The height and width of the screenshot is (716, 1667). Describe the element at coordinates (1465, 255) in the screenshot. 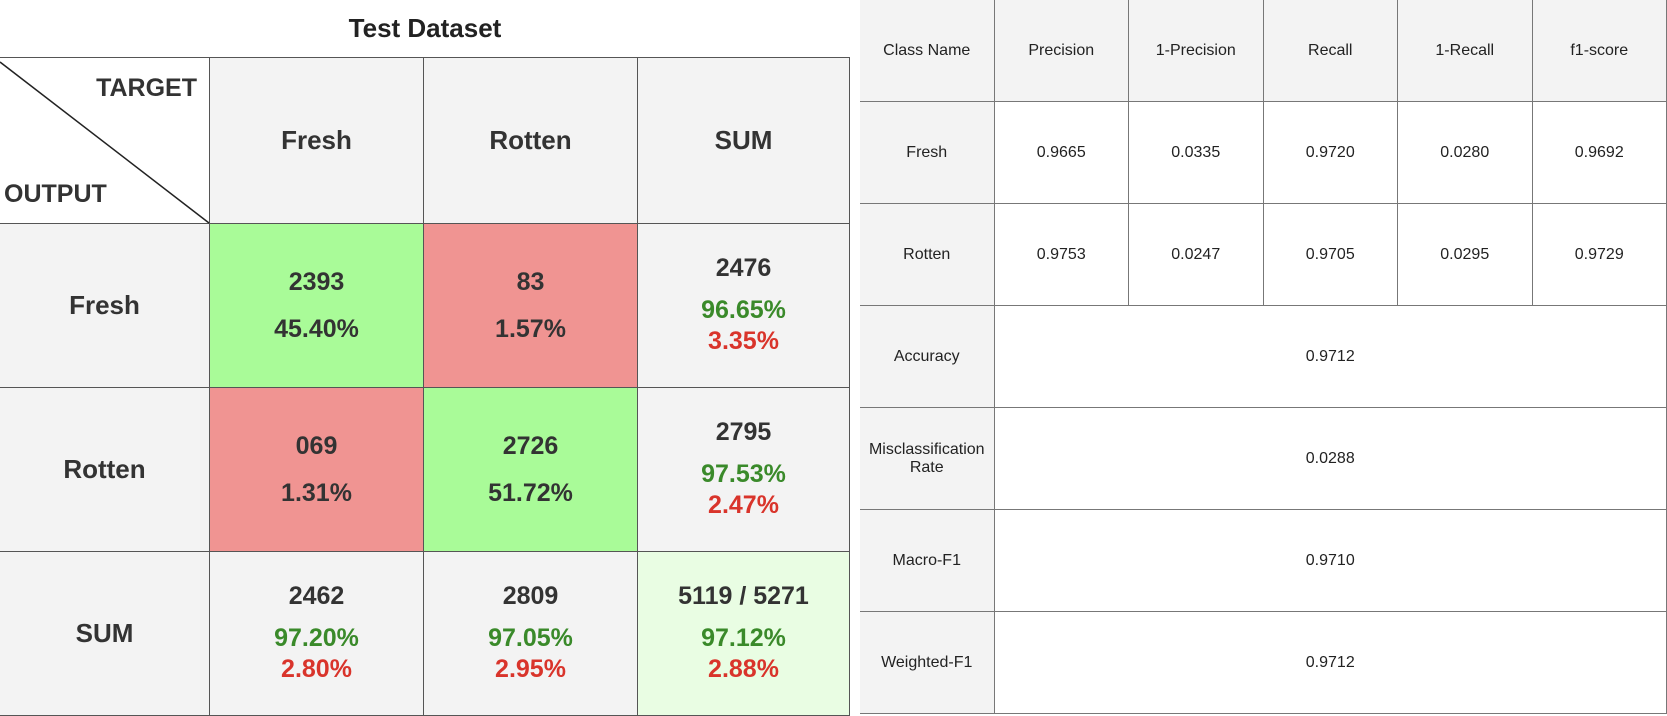

I see `metrics-value-cell: 0.0295` at that location.